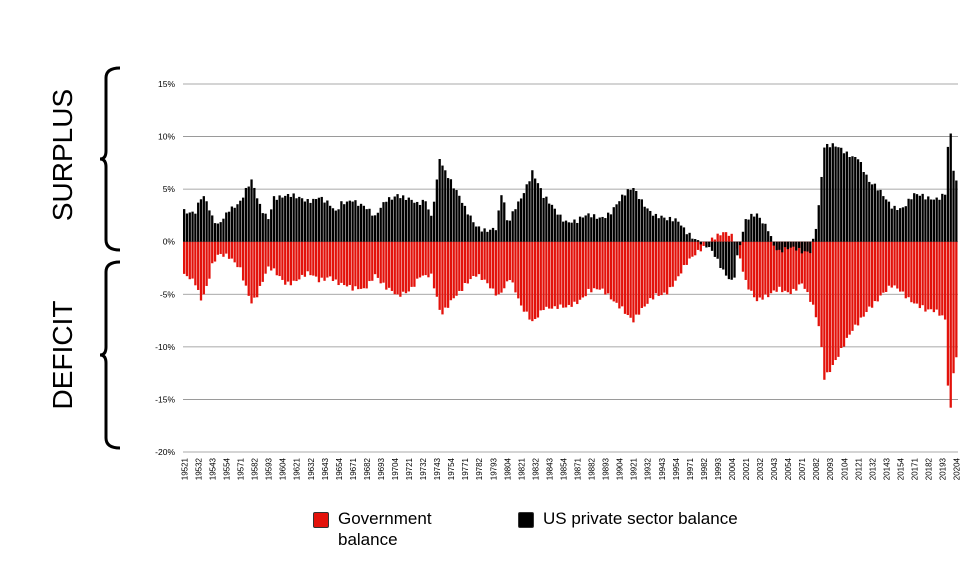 The height and width of the screenshot is (562, 980). I want to click on x-tick-label: 19921, so click(634, 468).